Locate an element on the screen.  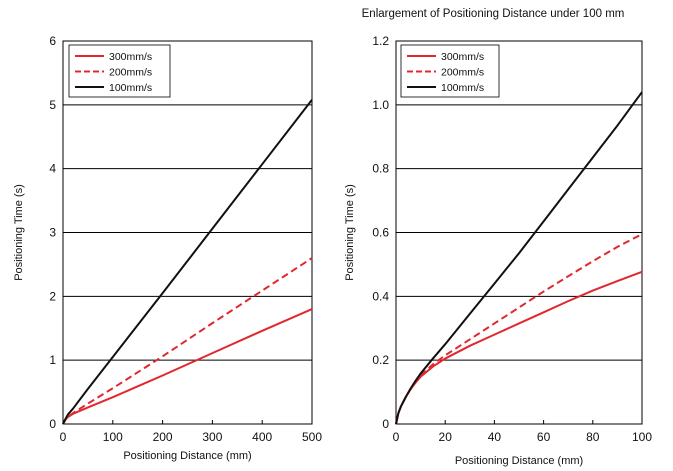
x-tick-label: 300 is located at coordinates (212, 437).